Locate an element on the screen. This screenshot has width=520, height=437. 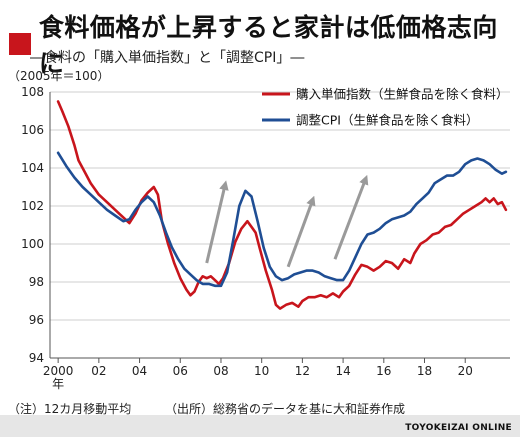
x-tick-label-20: 20 is located at coordinates (465, 371).